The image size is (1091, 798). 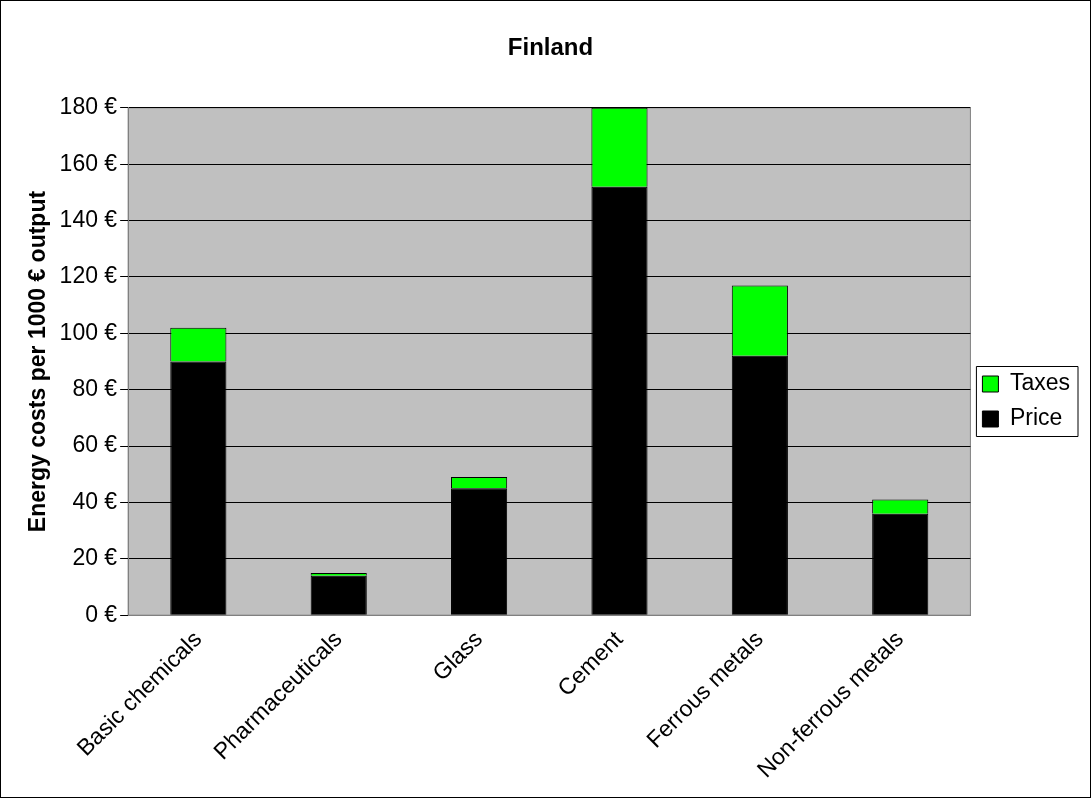 I want to click on bar, so click(x=338, y=595).